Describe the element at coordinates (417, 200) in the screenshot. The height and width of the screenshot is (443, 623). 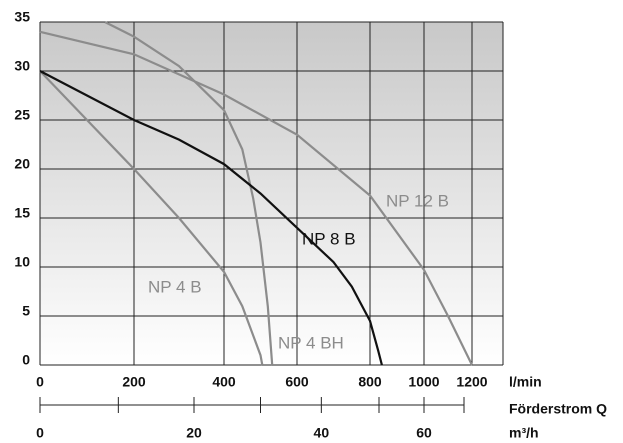
I see `curve-label: NP 12 B` at that location.